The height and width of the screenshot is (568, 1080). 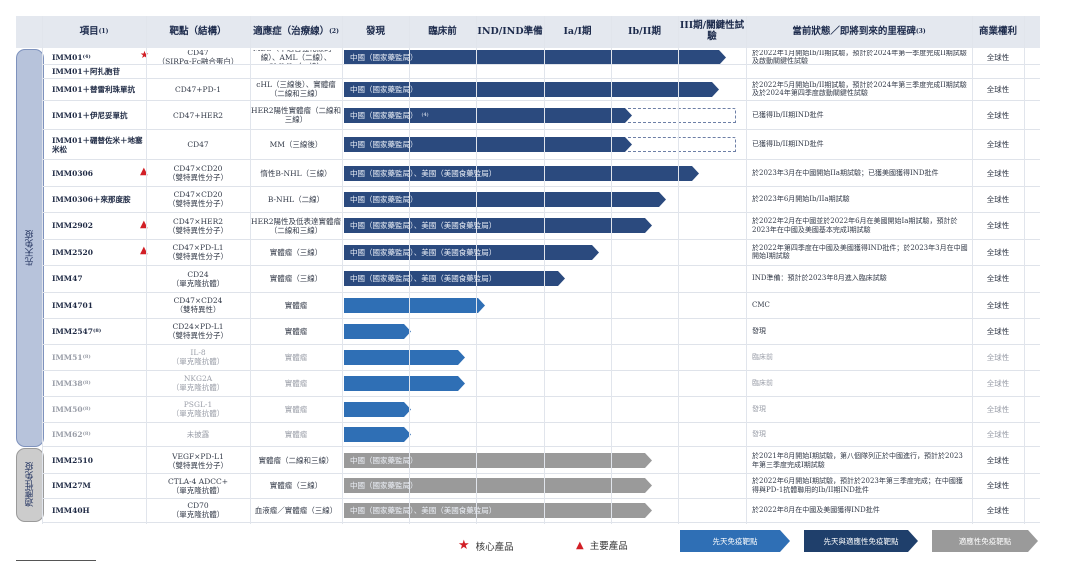 I want to click on indication-cell: cHL（三線後）、實體瘤（二線和三線）, so click(x=296, y=89).